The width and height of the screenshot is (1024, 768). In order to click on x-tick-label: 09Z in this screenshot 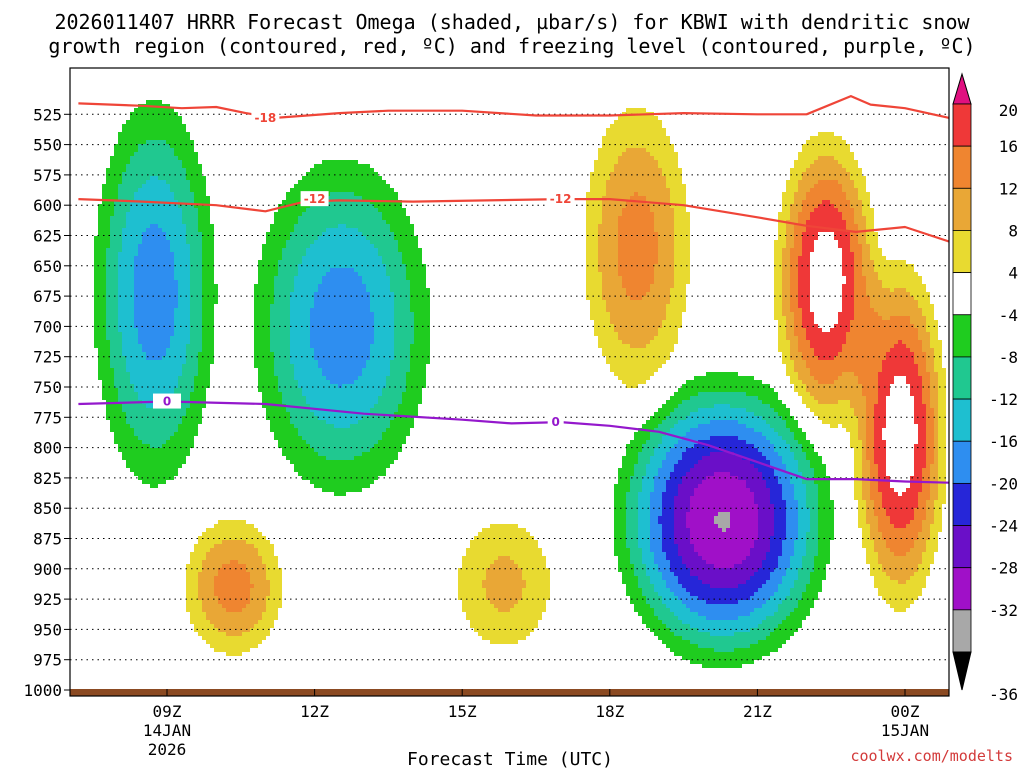, I will do `click(167, 711)`.